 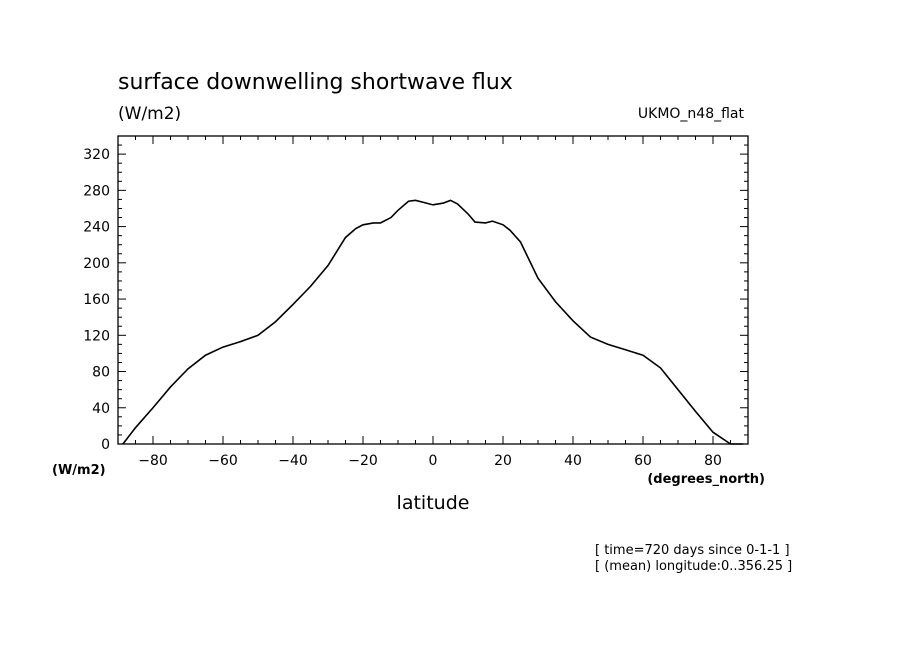 What do you see at coordinates (363, 461) in the screenshot?
I see `x-tick-label: −20` at bounding box center [363, 461].